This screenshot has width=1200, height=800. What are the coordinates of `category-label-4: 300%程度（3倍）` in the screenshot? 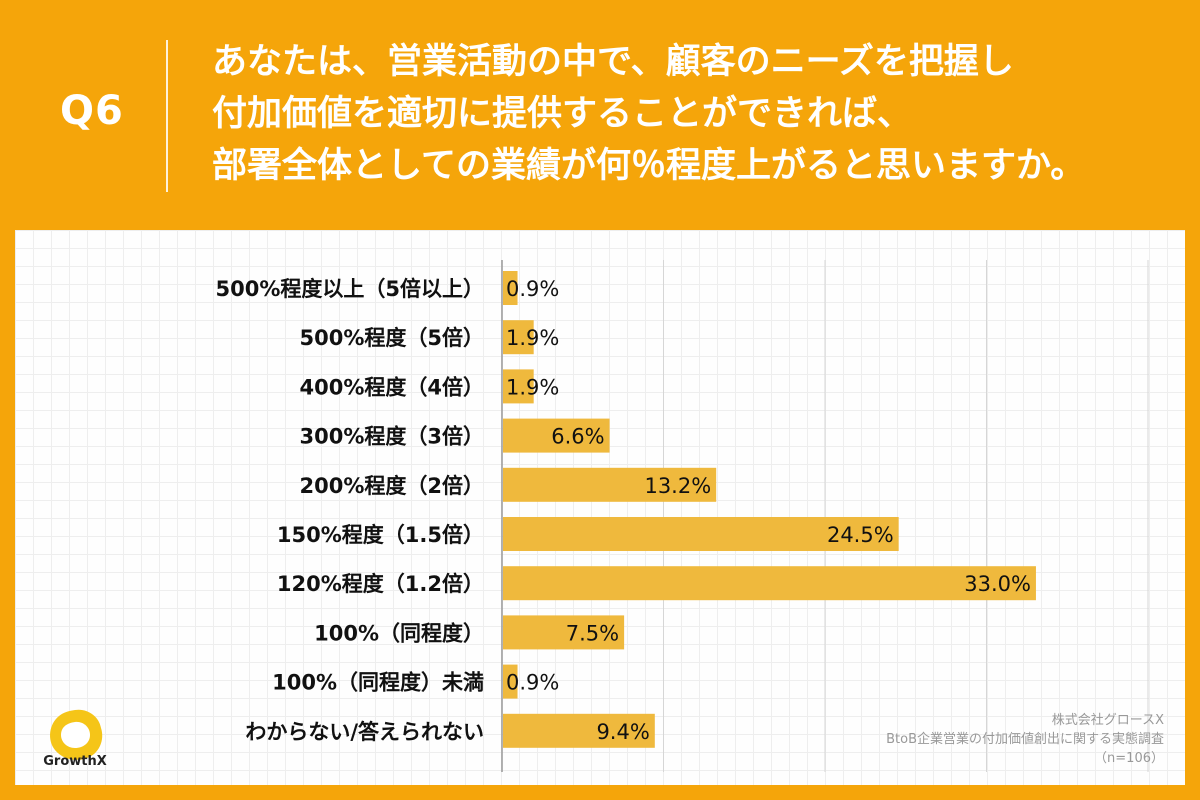 It's located at (392, 437).